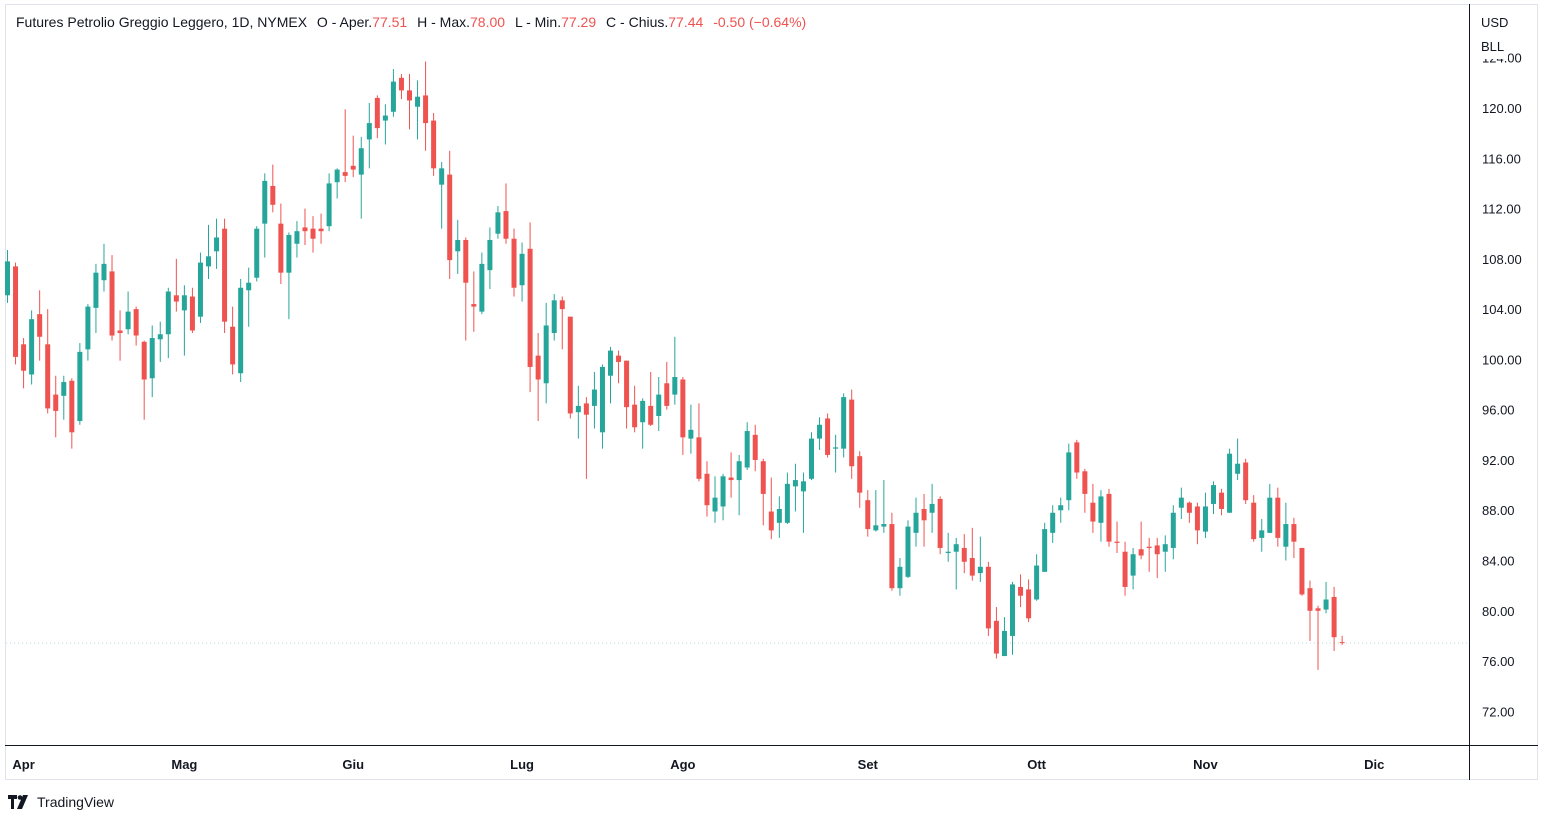 This screenshot has height=816, width=1546. I want to click on time-tick-label: Apr, so click(23, 764).